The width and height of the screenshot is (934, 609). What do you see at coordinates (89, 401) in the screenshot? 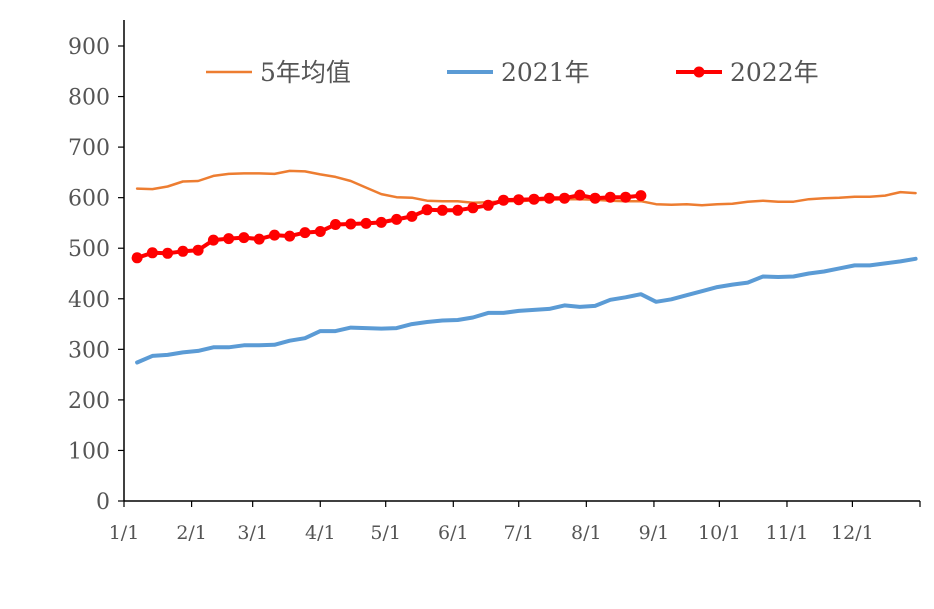
I see `y-tick-label: 200` at bounding box center [89, 401].